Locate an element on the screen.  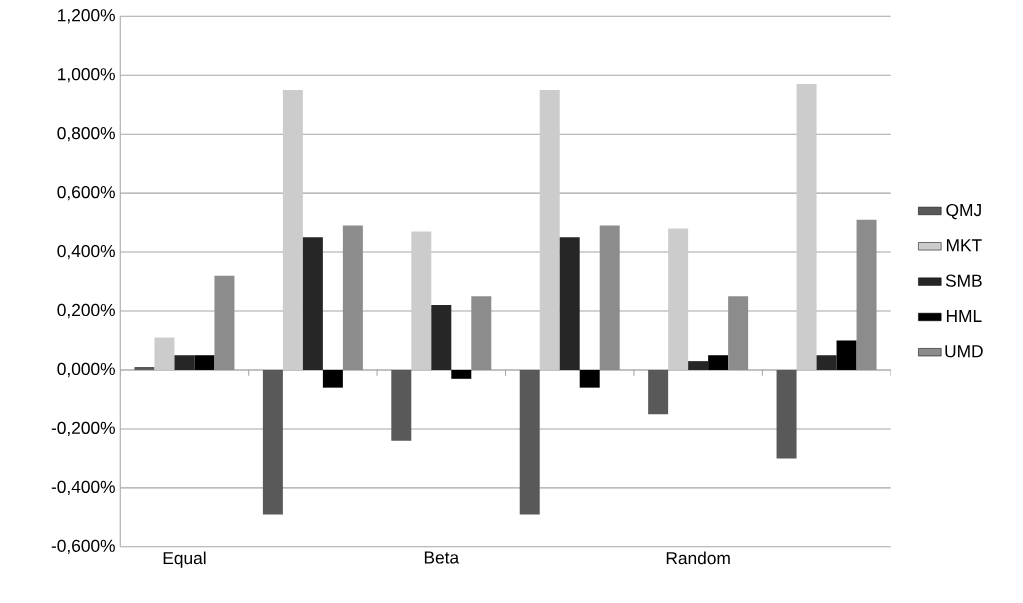
legend-label: QMJ is located at coordinates (963, 211).